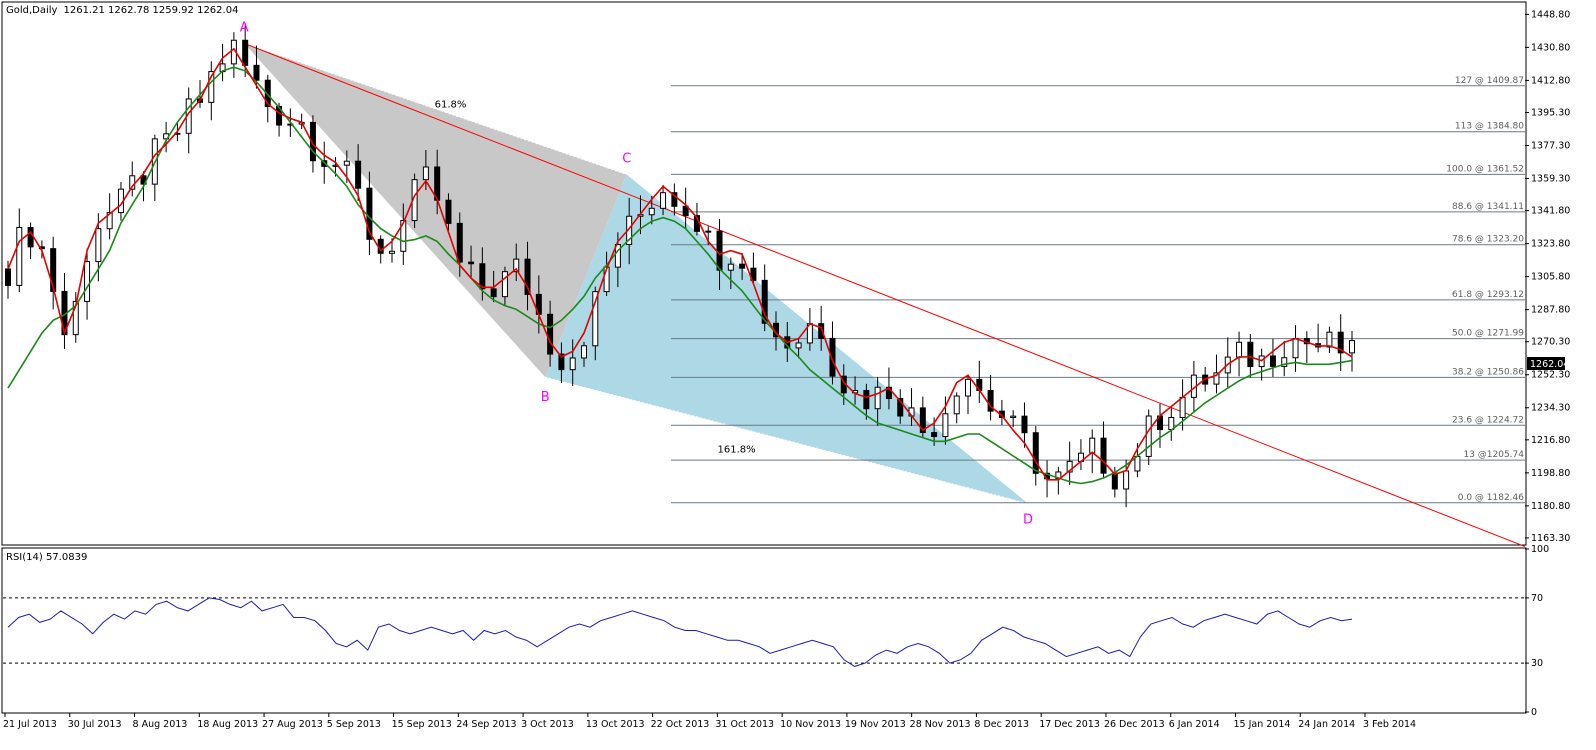 This screenshot has height=750, width=1596. I want to click on price-tick-label: 1323.80, so click(1550, 244).